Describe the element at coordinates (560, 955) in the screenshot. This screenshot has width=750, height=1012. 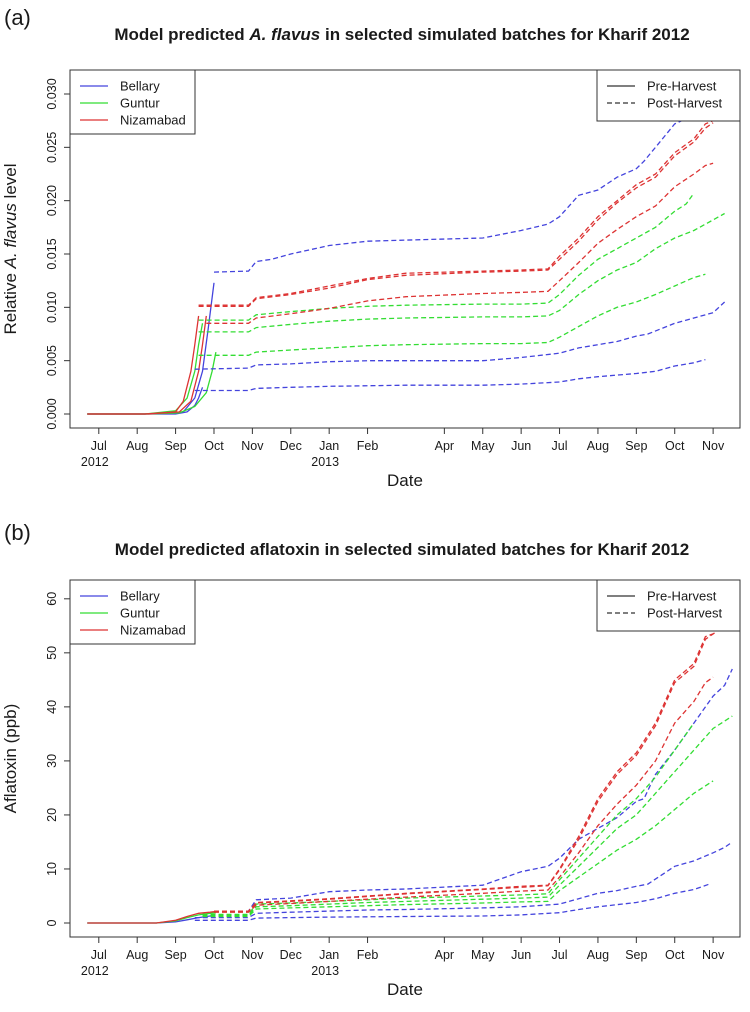
I see `panel-b-xtick-label-11: Jul` at that location.